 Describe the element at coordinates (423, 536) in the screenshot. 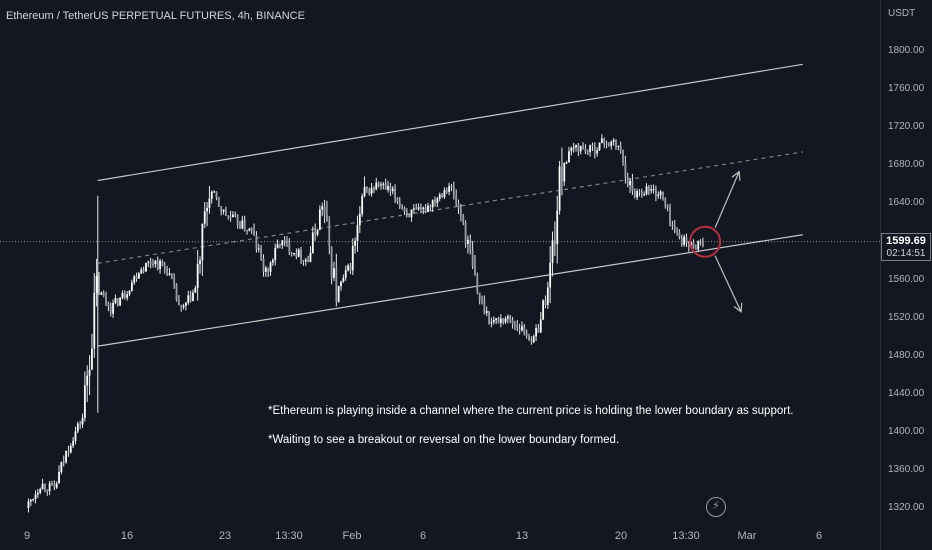

I see `time-axis: 9 16 23 13:30 Feb 6 13 20 13:30 Mar 6` at that location.